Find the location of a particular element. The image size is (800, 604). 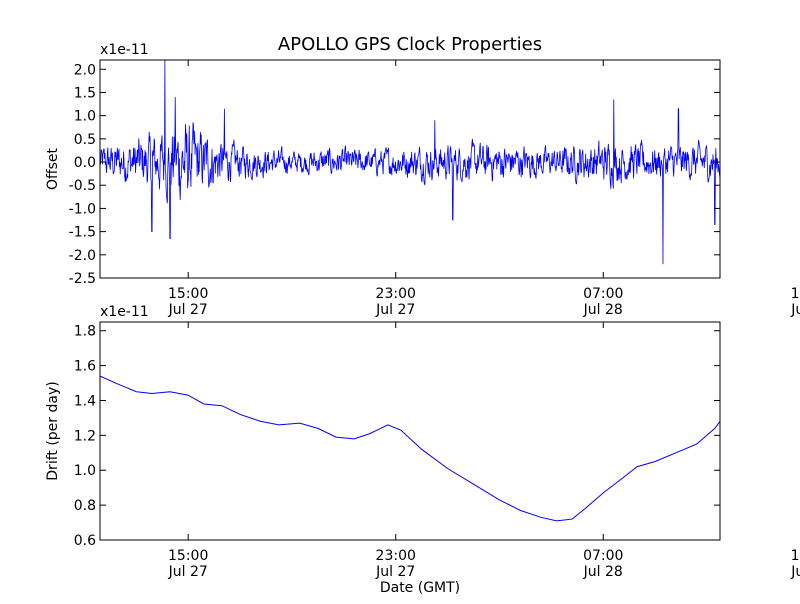

y-tick-label: -1.0 is located at coordinates (82, 209).